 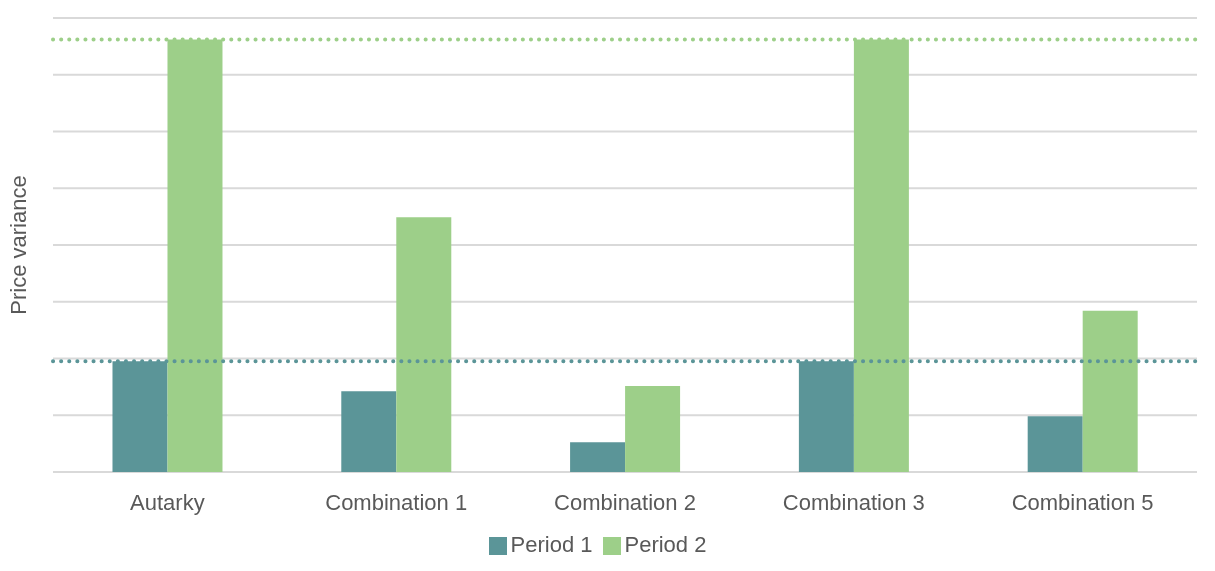 I want to click on x-tick-label: Combination 5, so click(x=1082, y=502).